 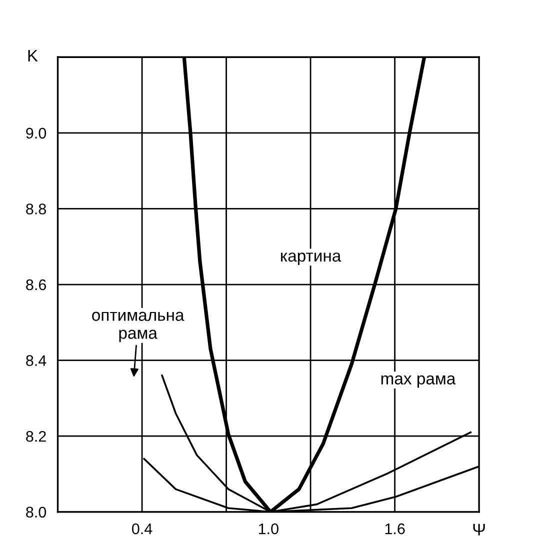 I want to click on x-tick-label: 0.4, so click(x=142, y=528).